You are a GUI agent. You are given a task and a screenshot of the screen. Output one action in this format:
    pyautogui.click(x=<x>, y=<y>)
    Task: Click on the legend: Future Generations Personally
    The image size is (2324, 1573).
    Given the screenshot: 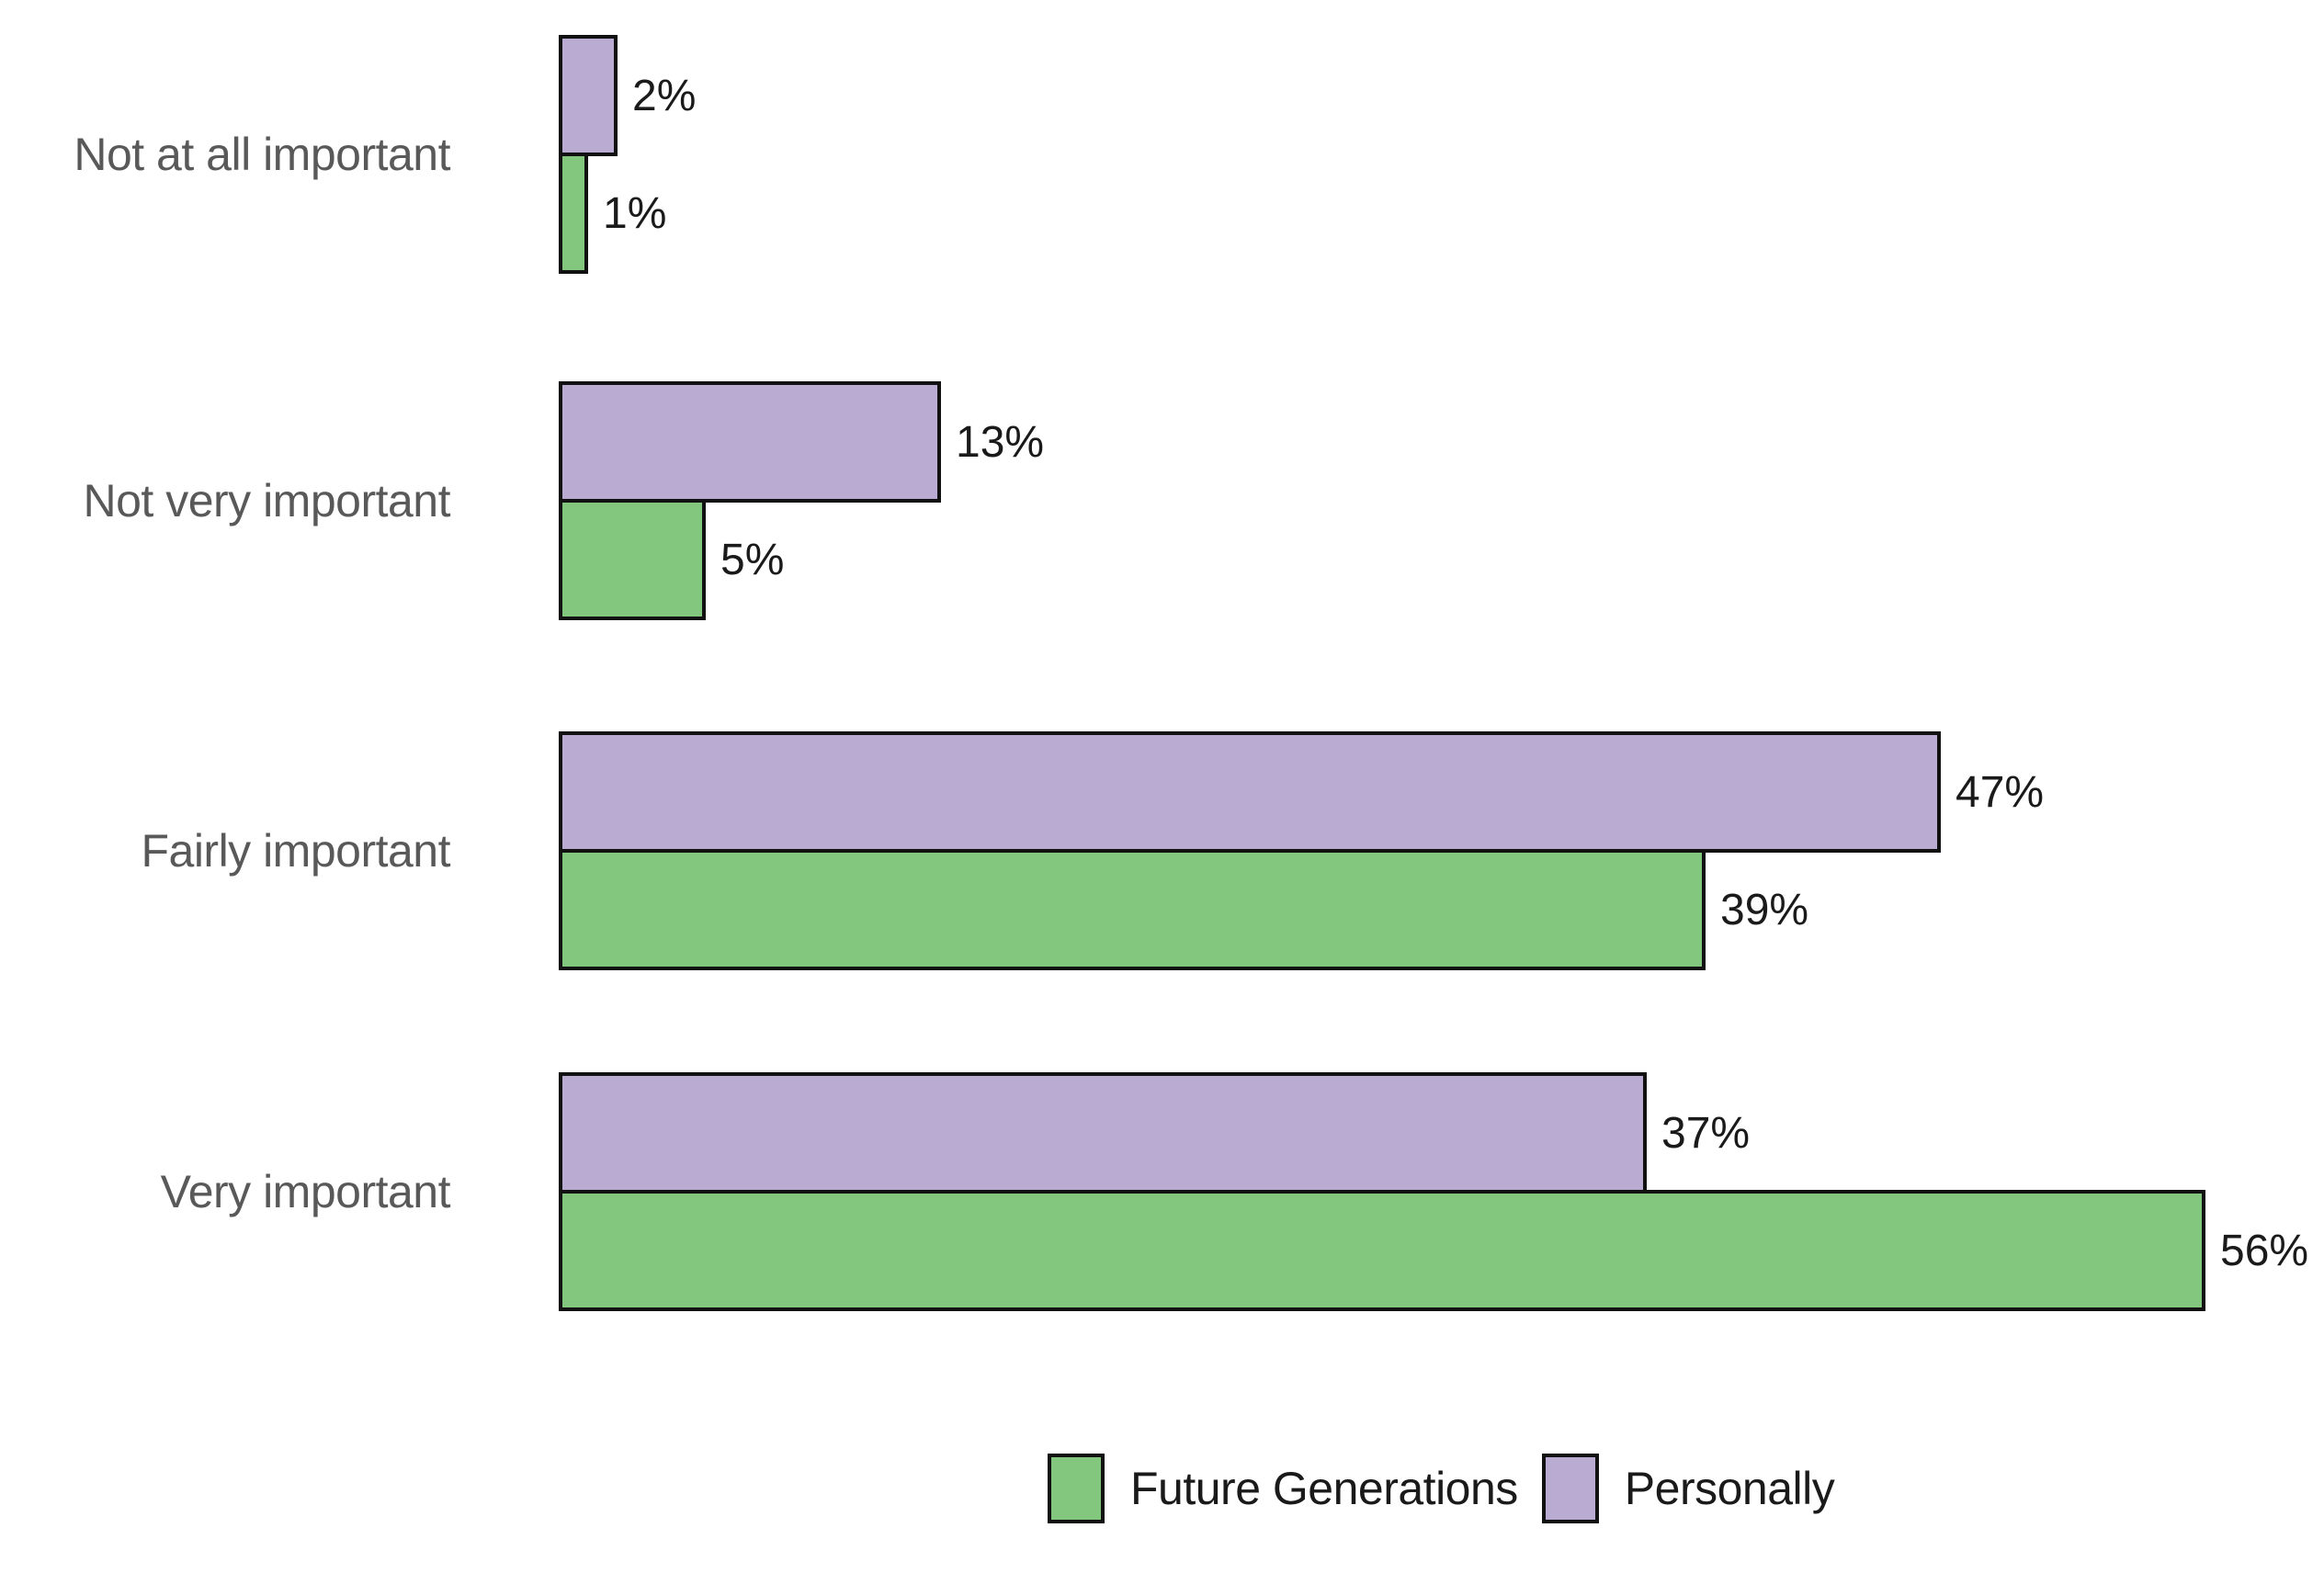 What is the action you would take?
    pyautogui.click(x=1441, y=1488)
    